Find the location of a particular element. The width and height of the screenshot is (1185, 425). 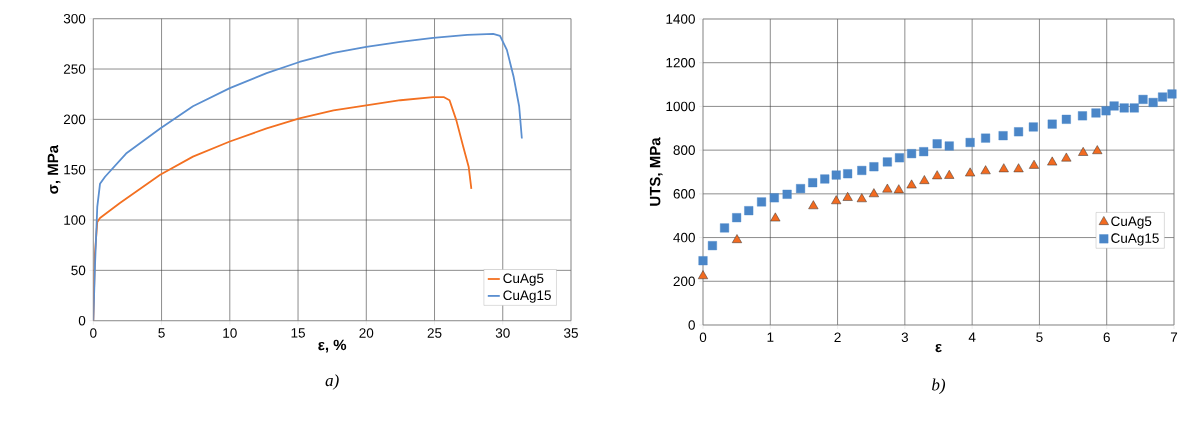

y-tick-label: 800 is located at coordinates (684, 150).